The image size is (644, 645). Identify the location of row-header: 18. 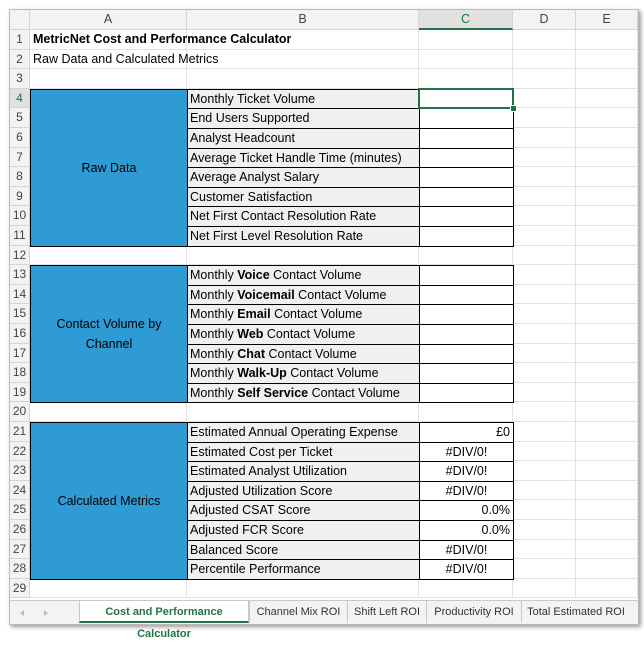
(20, 373).